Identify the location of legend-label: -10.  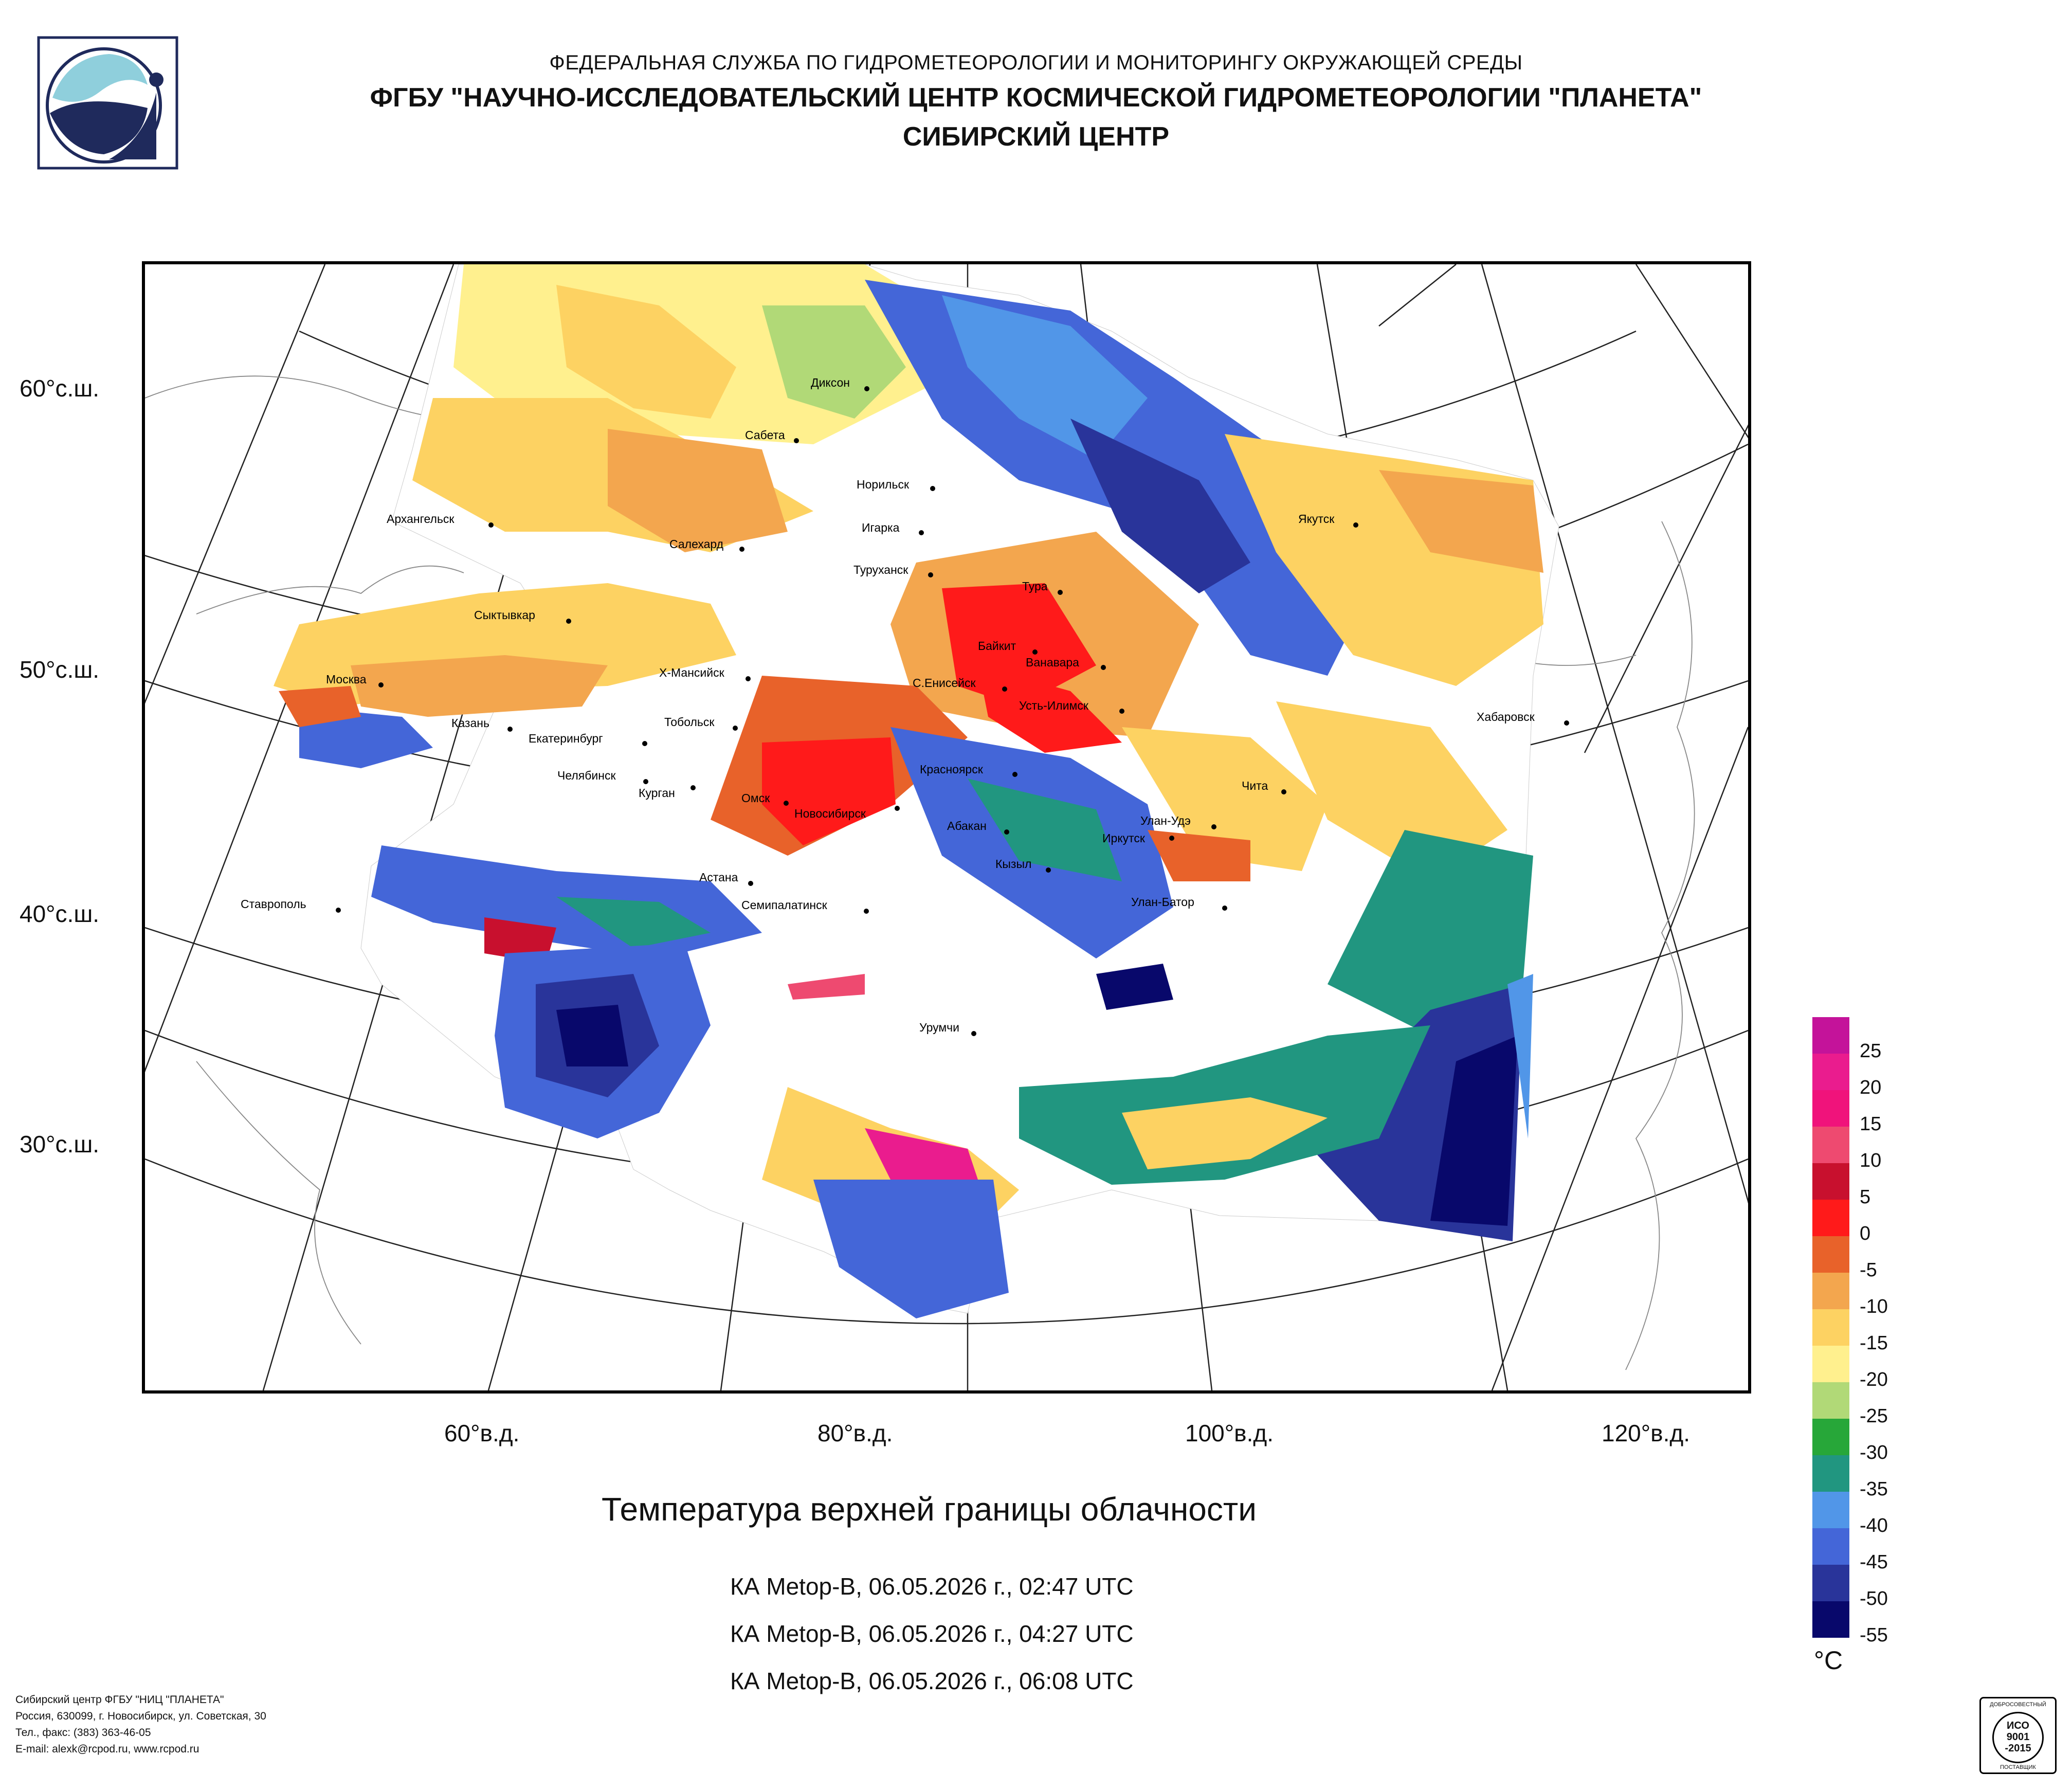
(1874, 1306).